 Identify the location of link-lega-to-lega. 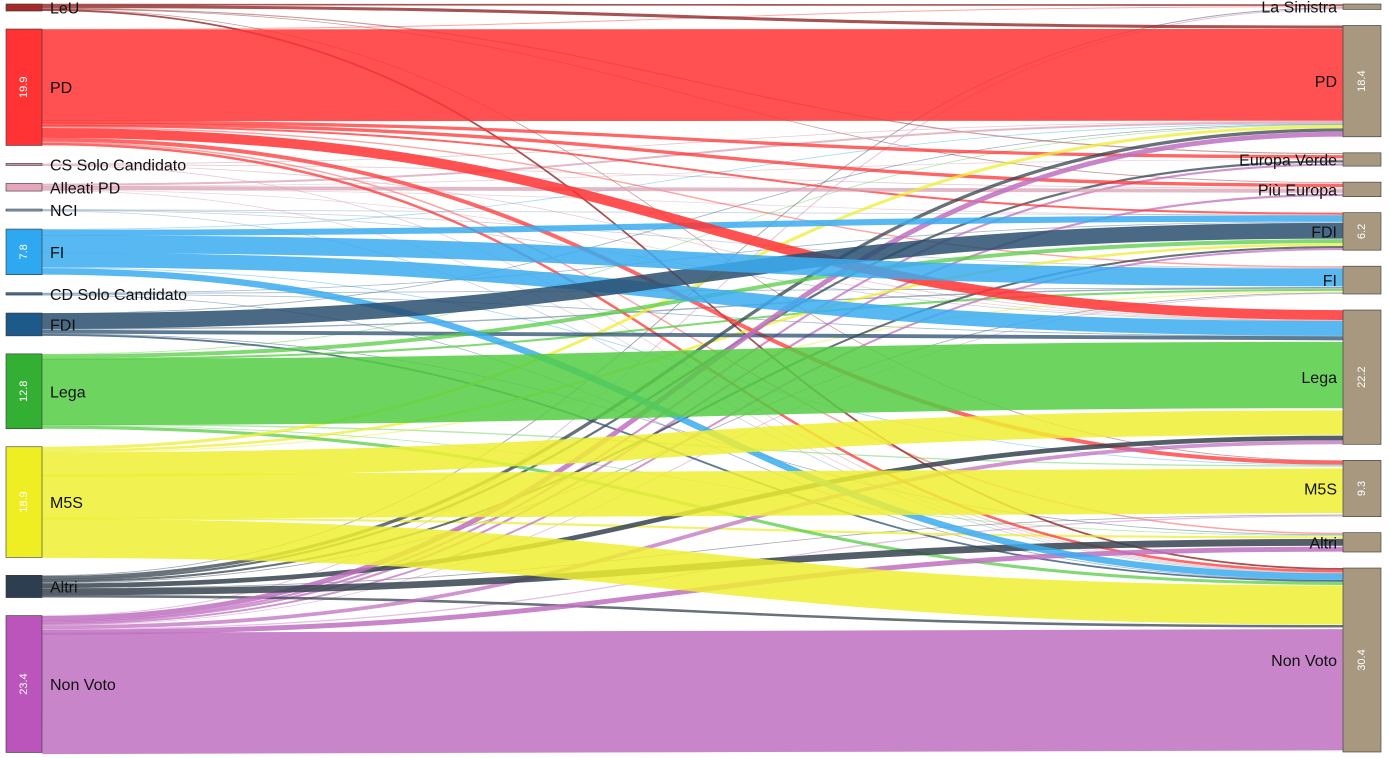
(692, 383).